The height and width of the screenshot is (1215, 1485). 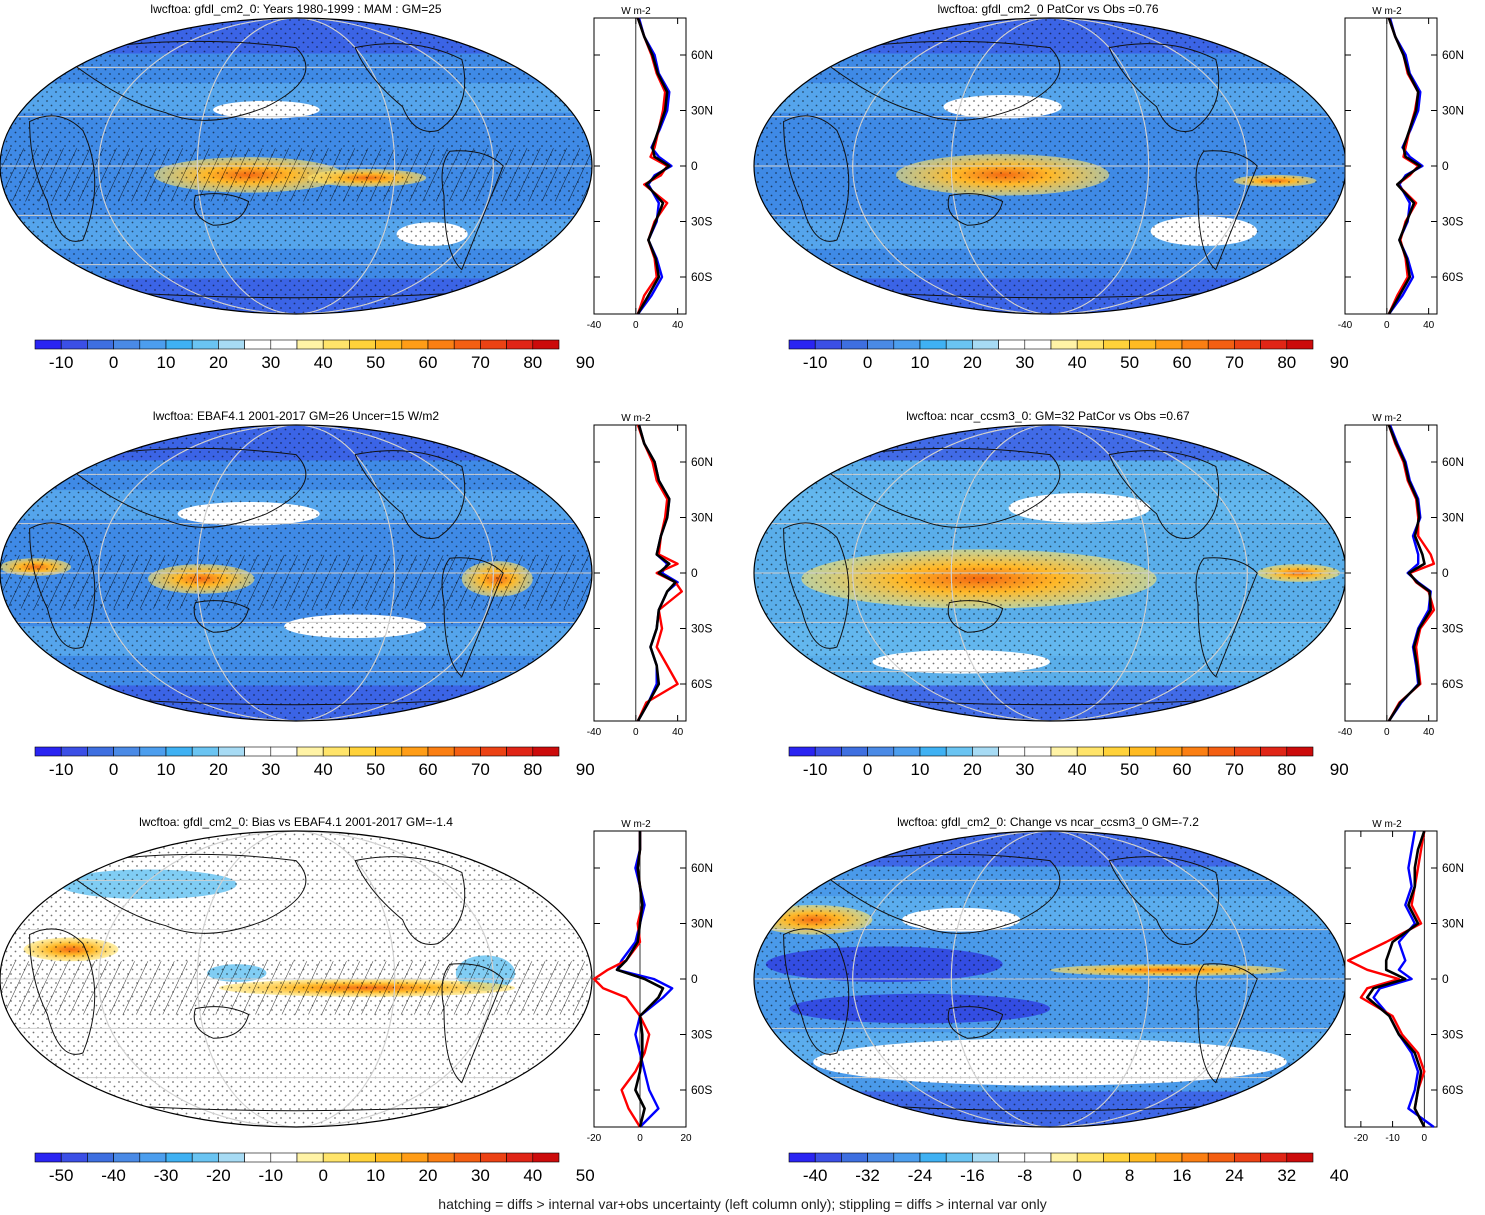 I want to click on profile-lat-label: 0, so click(x=1445, y=166).